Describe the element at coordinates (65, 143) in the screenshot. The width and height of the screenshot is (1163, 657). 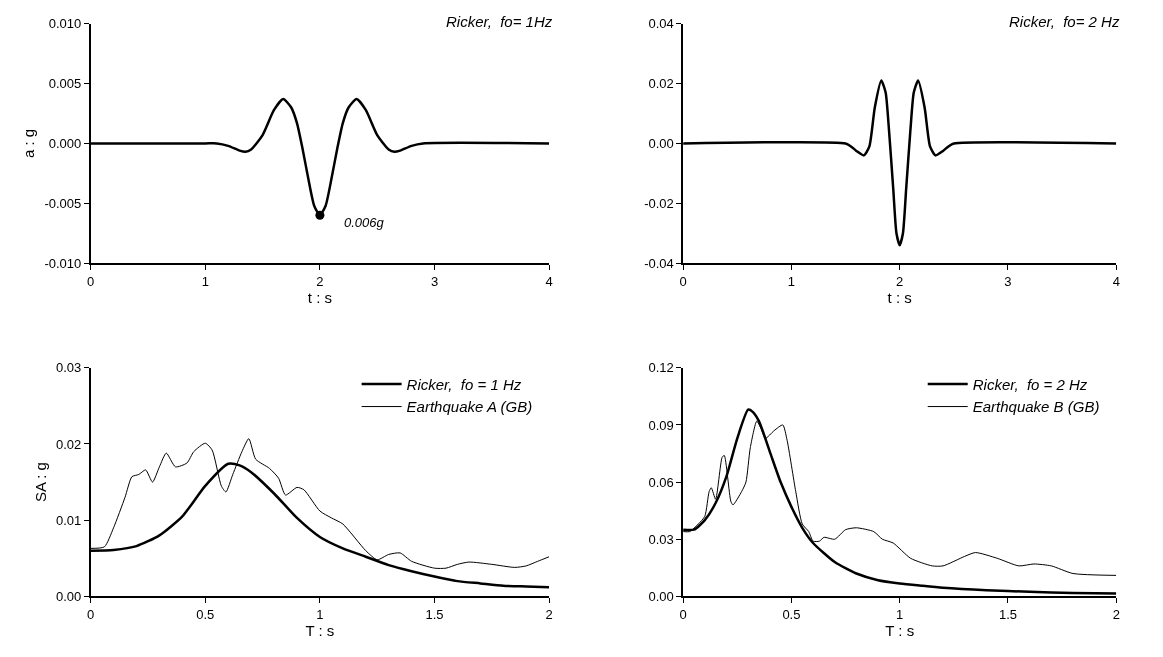
I see `y-tick-label: 0.000` at that location.